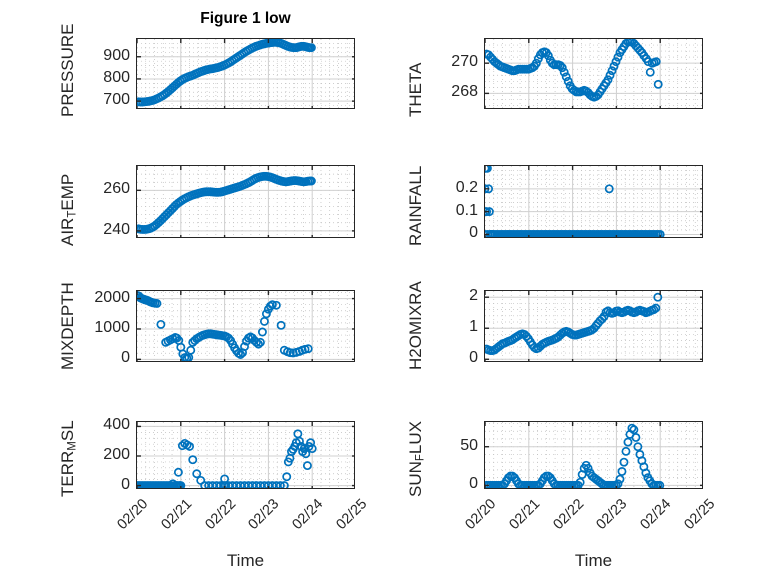  Describe the element at coordinates (72, 446) in the screenshot. I see `ylabel-subscript: M` at that location.